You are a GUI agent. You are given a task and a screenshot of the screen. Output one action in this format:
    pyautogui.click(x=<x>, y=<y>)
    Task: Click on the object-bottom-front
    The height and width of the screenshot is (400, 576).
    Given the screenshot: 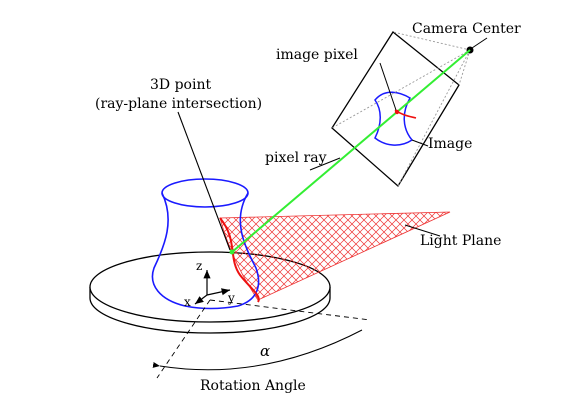 What is the action you would take?
    pyautogui.click(x=211, y=307)
    